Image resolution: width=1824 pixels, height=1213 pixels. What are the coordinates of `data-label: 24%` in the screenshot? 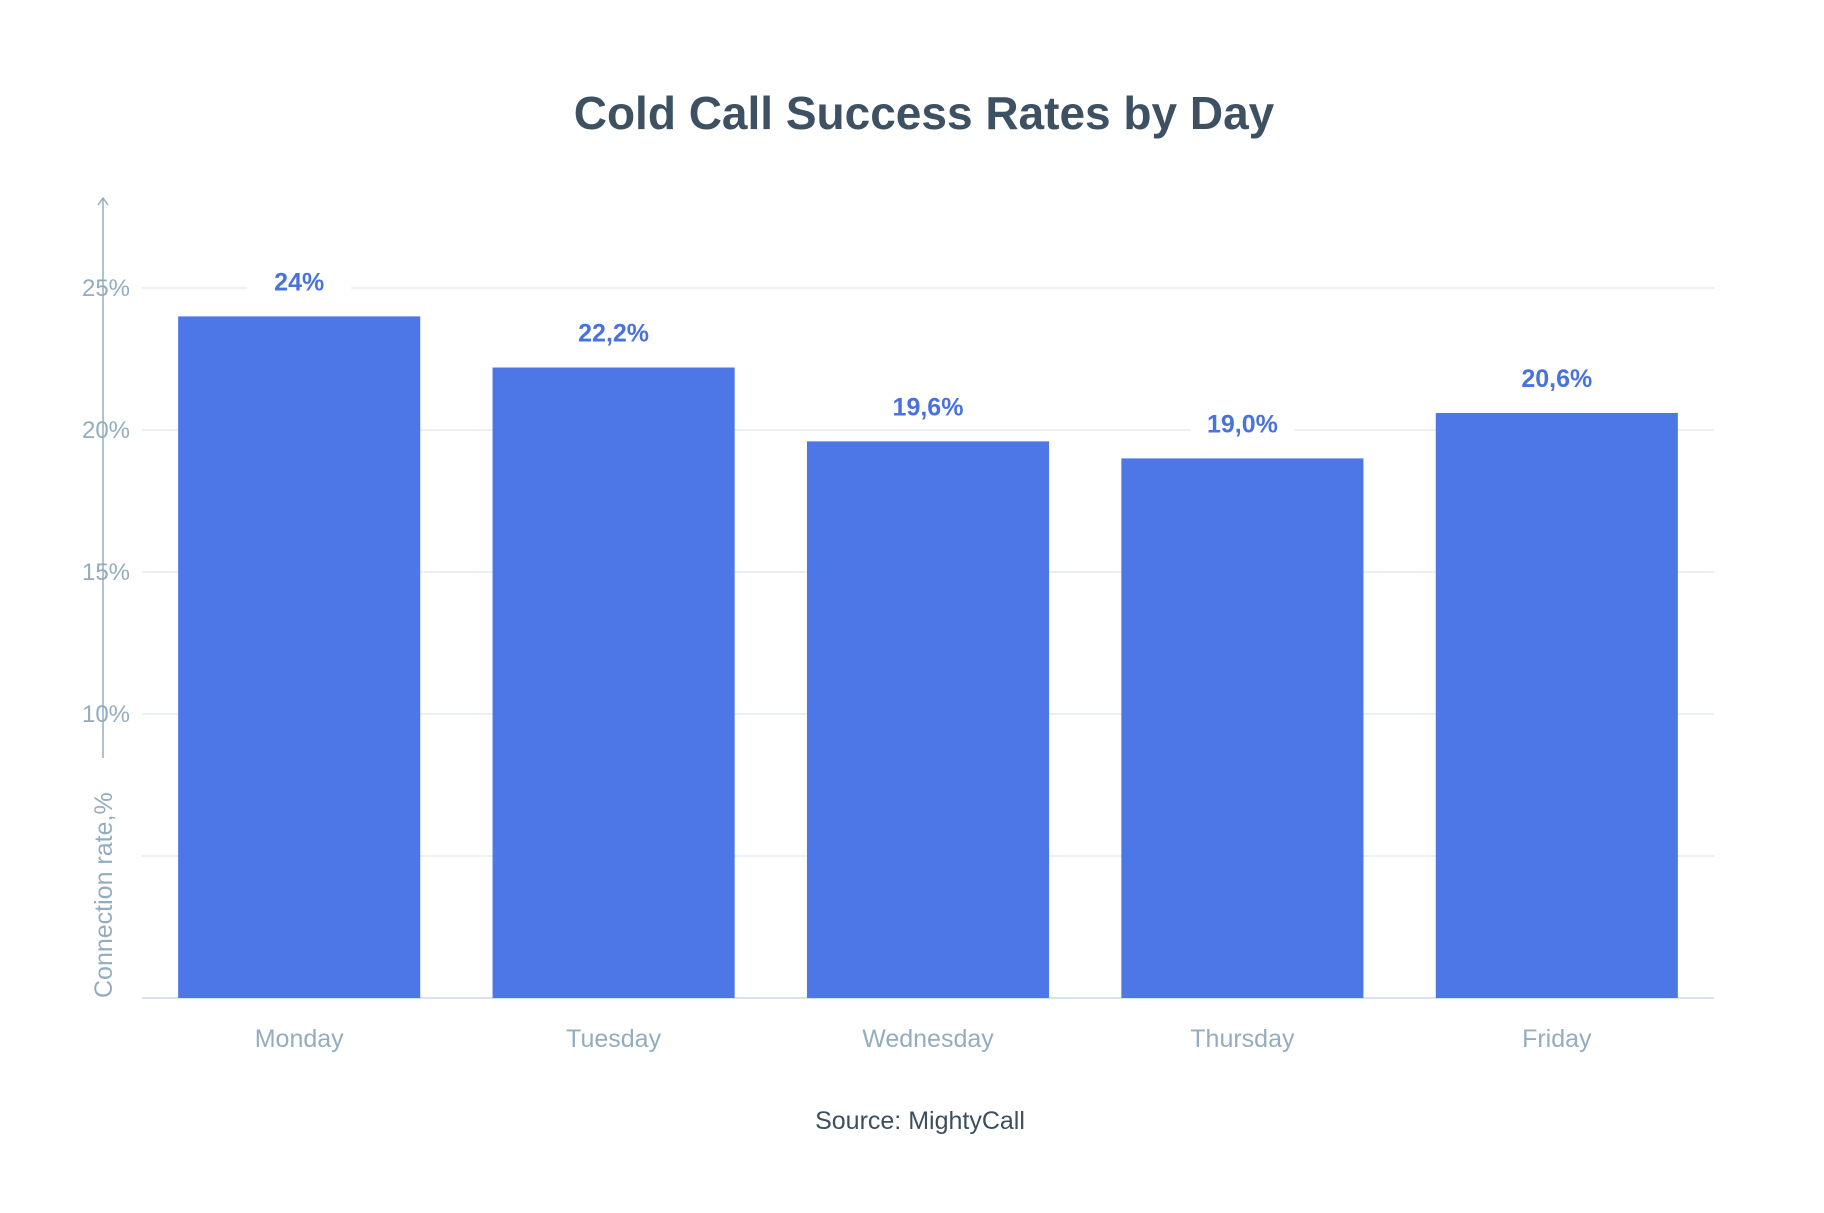 It's located at (299, 282).